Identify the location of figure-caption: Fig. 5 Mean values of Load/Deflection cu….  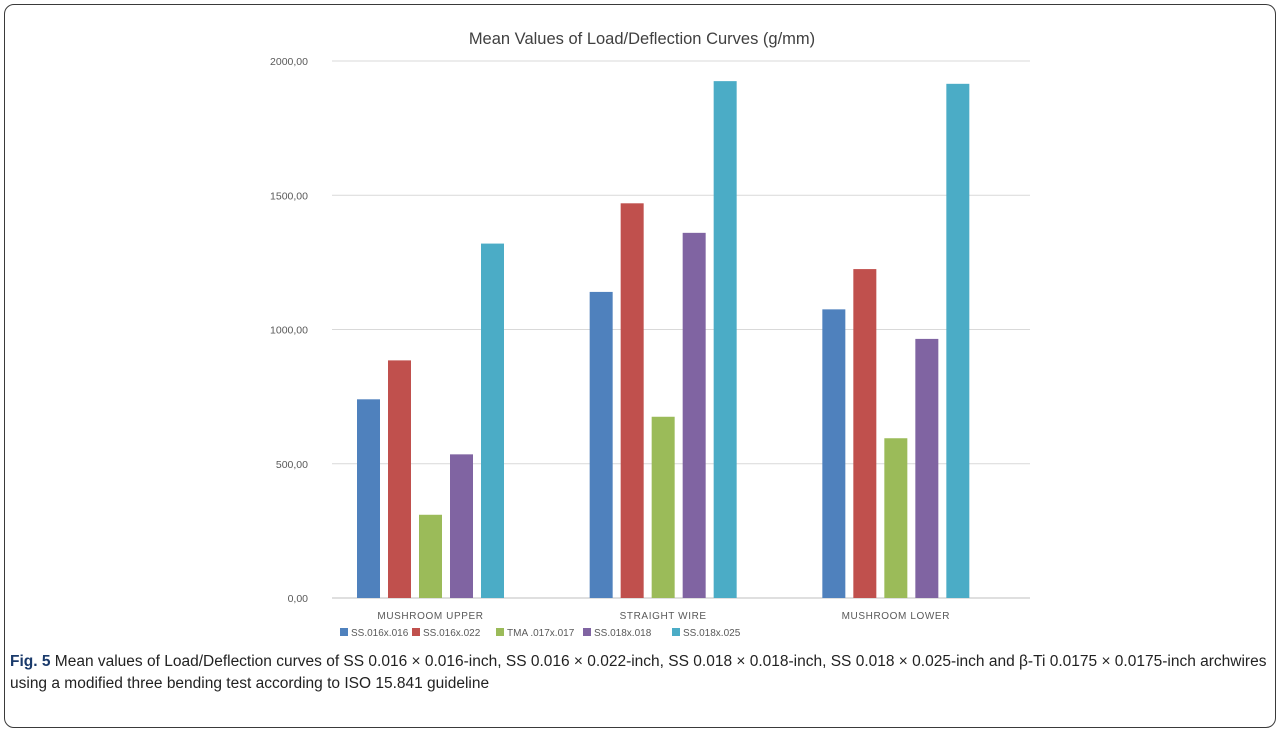
(641, 673).